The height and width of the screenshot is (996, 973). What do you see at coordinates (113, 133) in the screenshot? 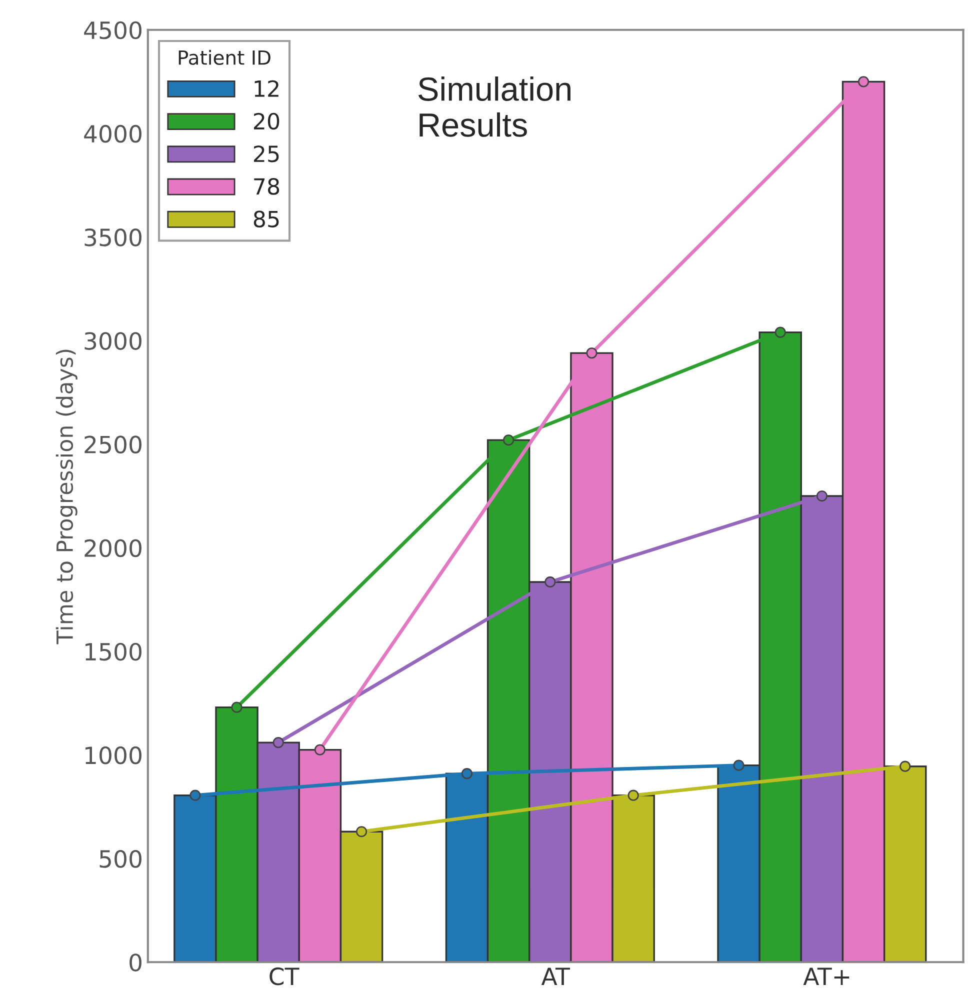
I see `y-tick-label: 4000` at bounding box center [113, 133].